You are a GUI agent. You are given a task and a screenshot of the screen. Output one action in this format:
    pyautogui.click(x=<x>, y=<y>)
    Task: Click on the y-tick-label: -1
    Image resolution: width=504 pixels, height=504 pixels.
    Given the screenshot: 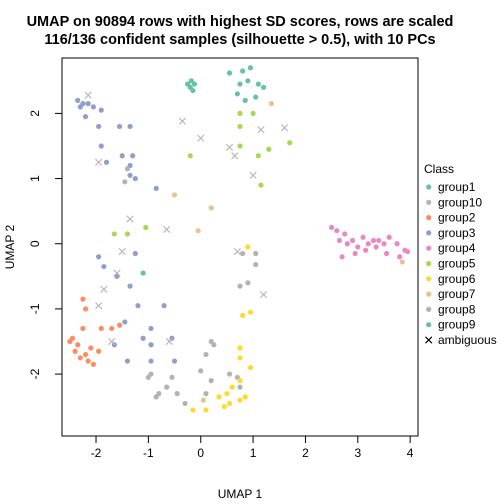 What is the action you would take?
    pyautogui.click(x=35, y=308)
    